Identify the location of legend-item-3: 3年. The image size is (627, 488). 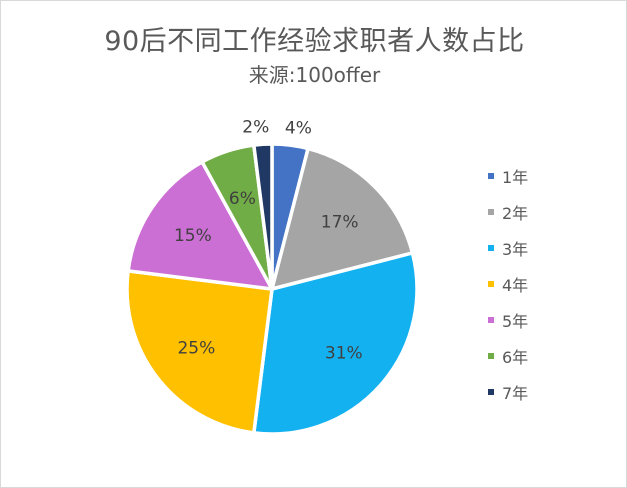
(508, 248).